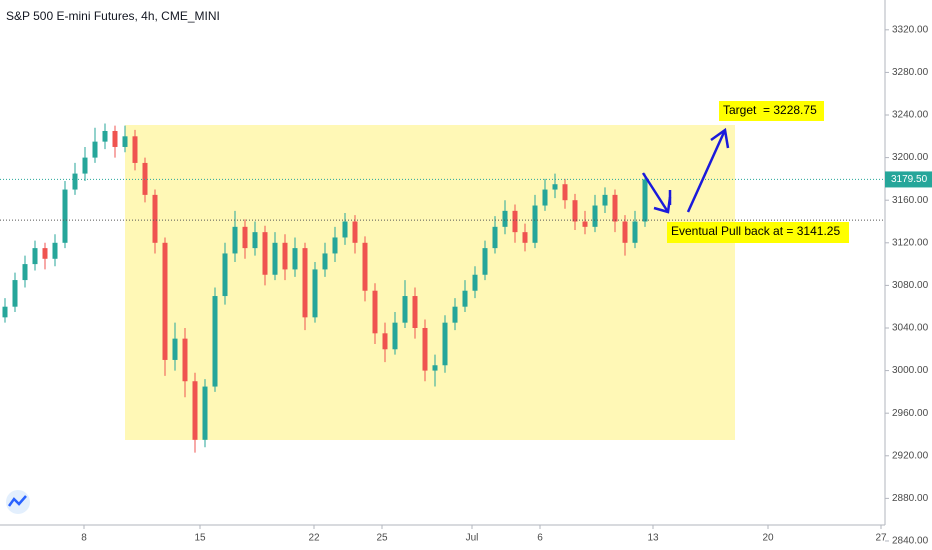 This screenshot has width=932, height=550. I want to click on last-price-label: 3179.50, so click(909, 179).